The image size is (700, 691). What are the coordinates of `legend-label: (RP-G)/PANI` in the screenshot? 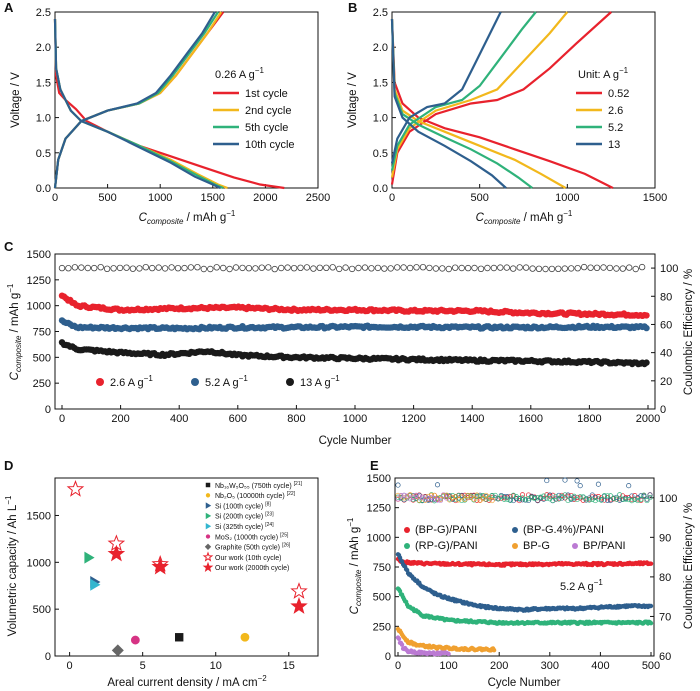 It's located at (446, 546).